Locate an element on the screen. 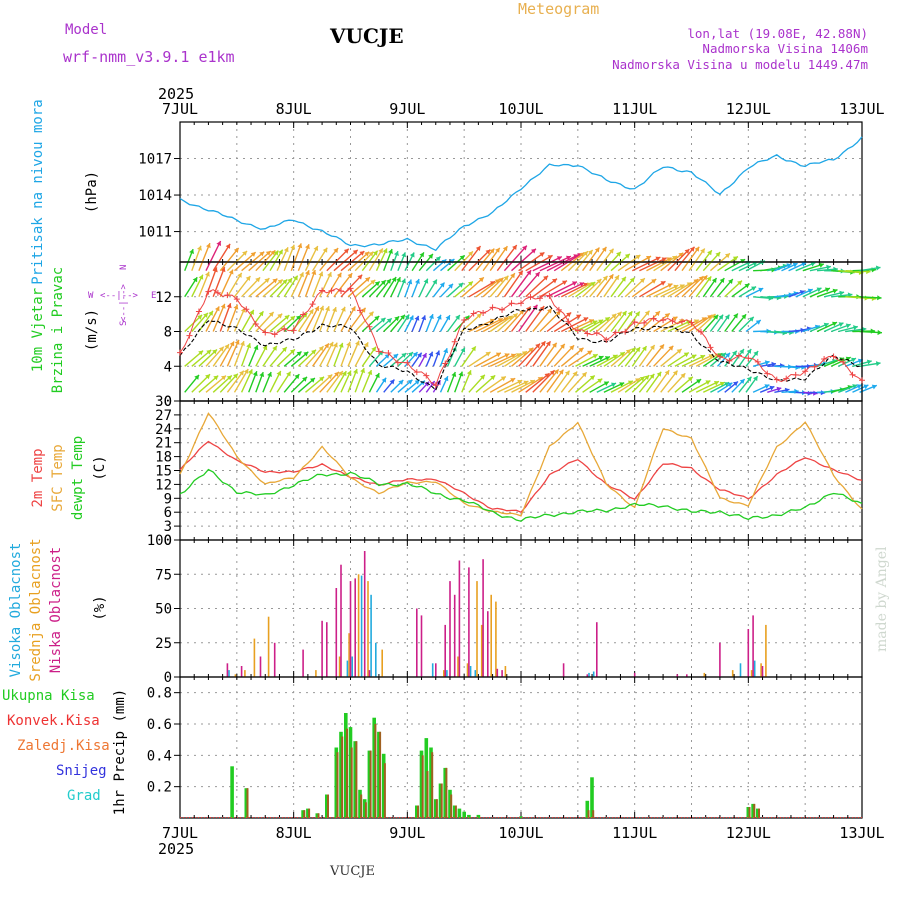 The image size is (900, 900). bottom-year-label: 2025 is located at coordinates (176, 849).